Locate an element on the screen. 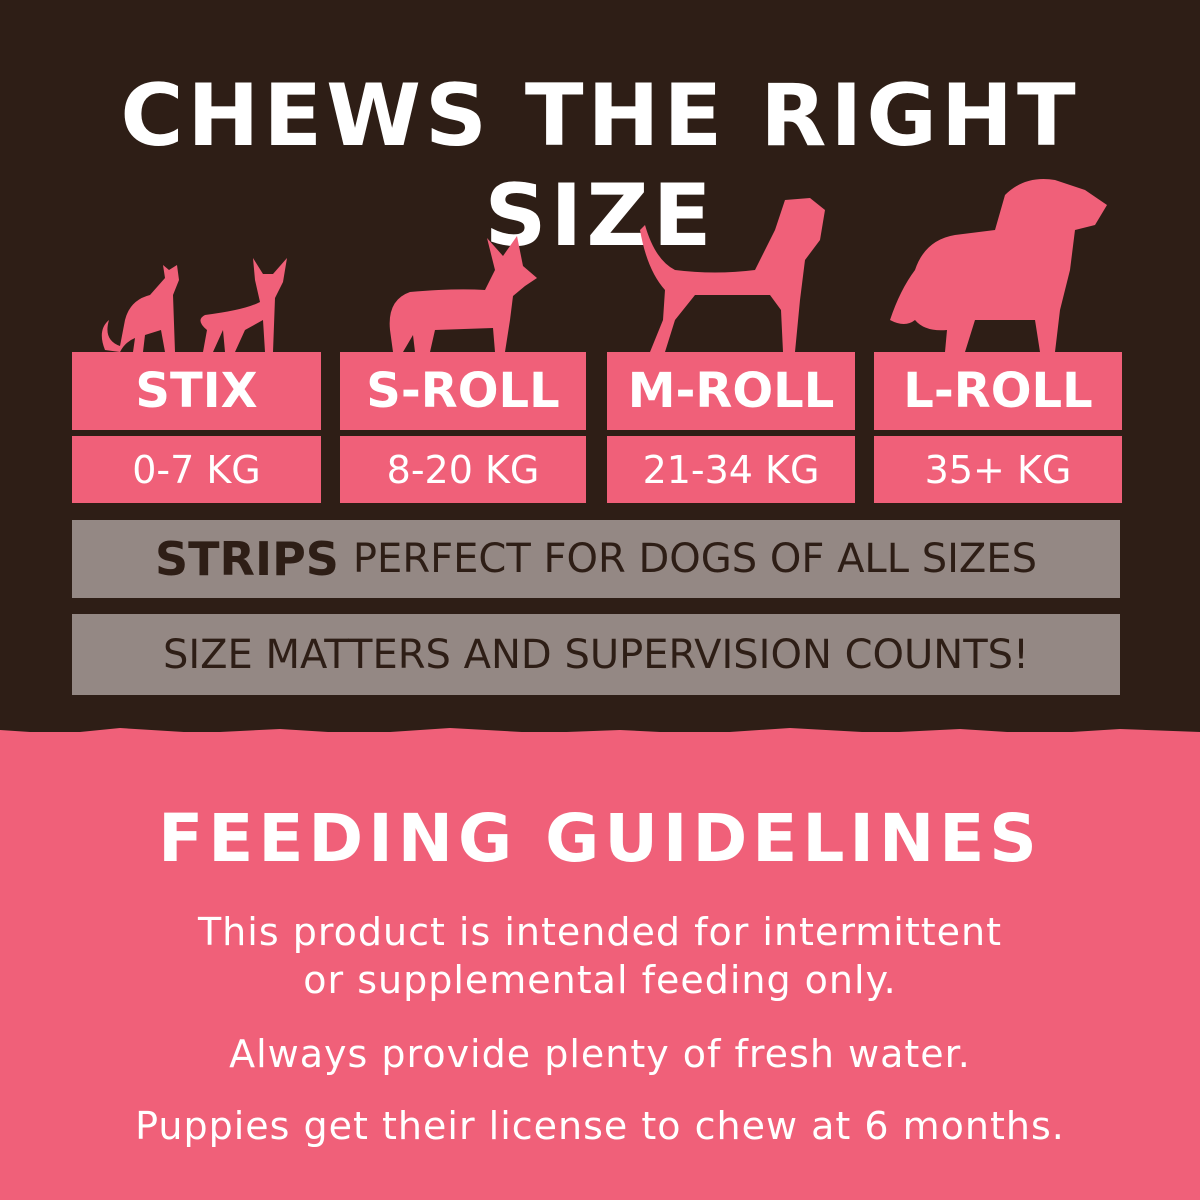 The image size is (1200, 1200). strips-text: PERFECT FOR DOGS OF ALL SIZES is located at coordinates (694, 559).